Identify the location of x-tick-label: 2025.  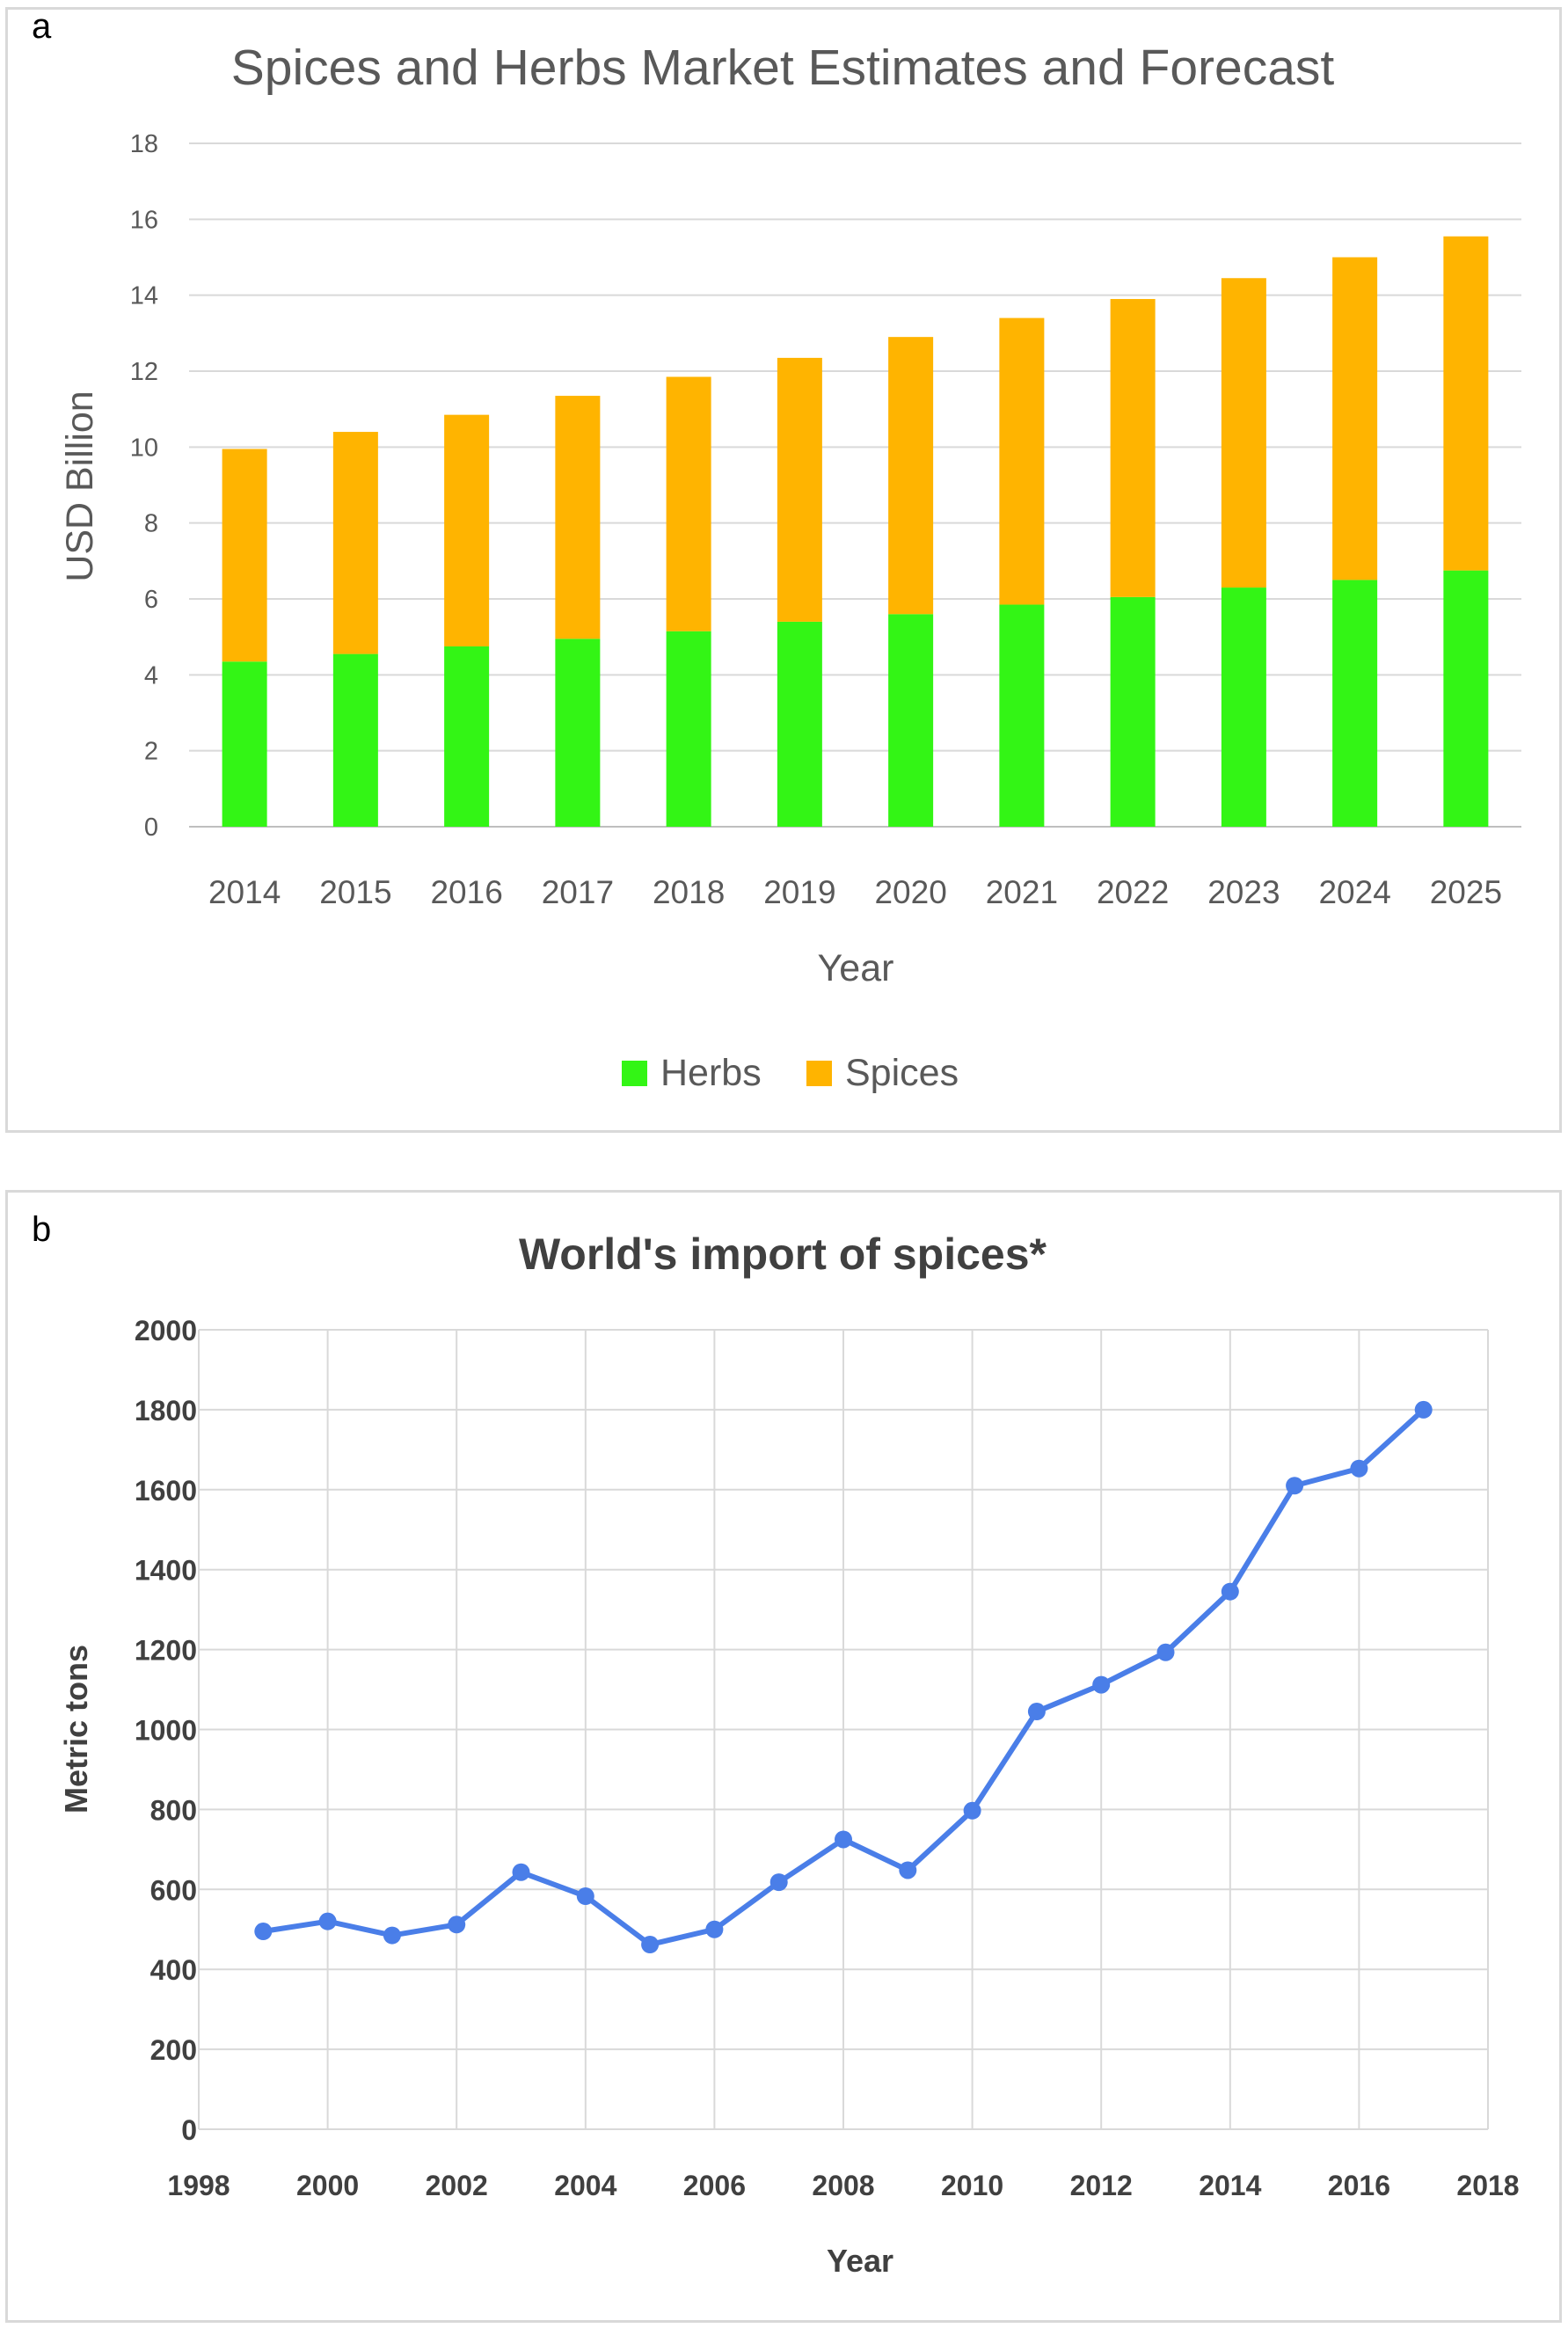
(1466, 892).